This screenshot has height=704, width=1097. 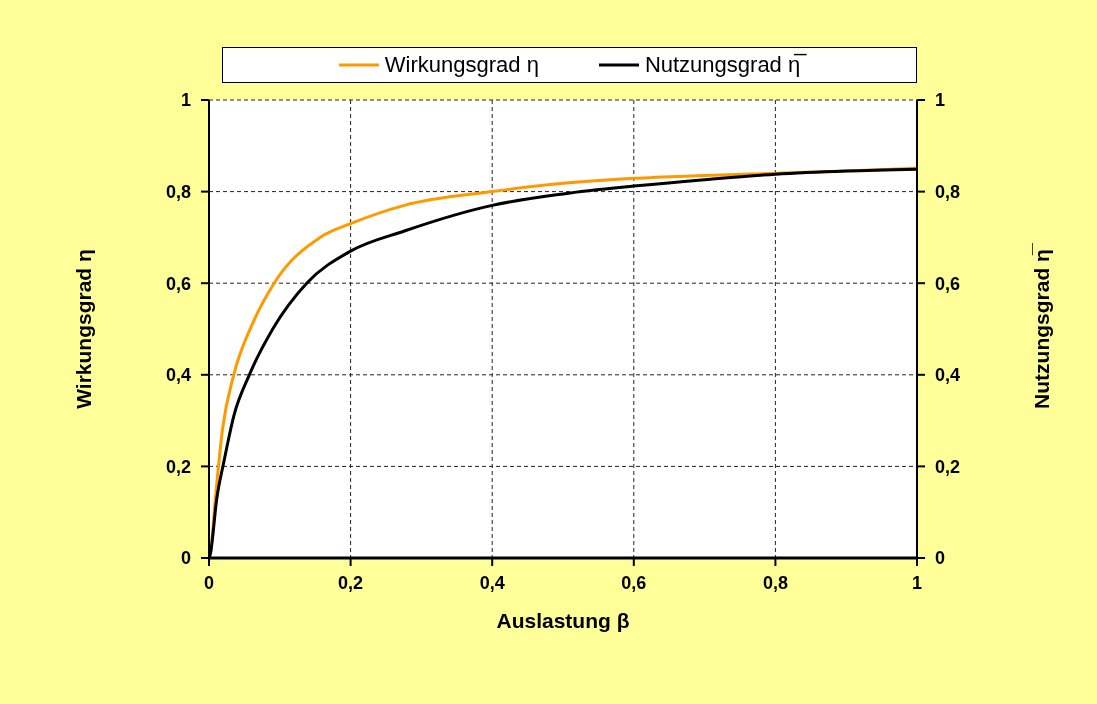 What do you see at coordinates (178, 375) in the screenshot?
I see `y-tick-label: 0,4` at bounding box center [178, 375].